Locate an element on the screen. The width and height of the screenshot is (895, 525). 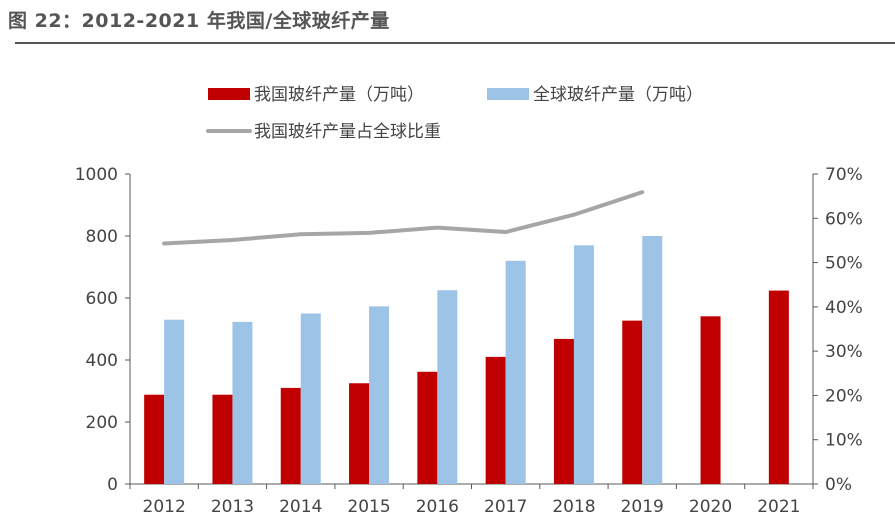
left-tick-label: 800 is located at coordinates (102, 237).